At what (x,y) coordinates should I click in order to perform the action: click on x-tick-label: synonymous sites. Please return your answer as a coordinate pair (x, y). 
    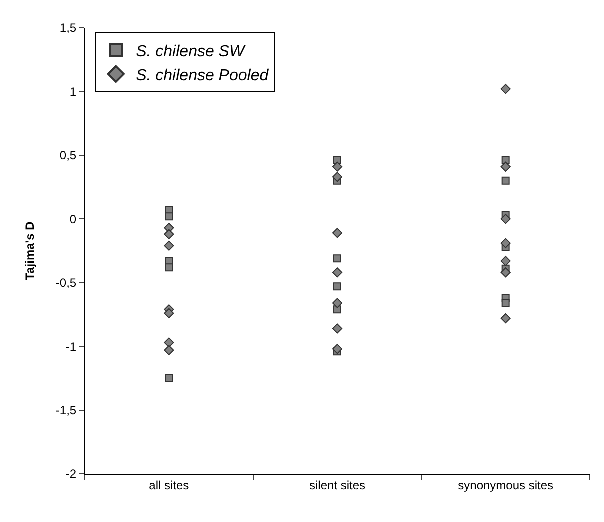
    Looking at the image, I should click on (506, 485).